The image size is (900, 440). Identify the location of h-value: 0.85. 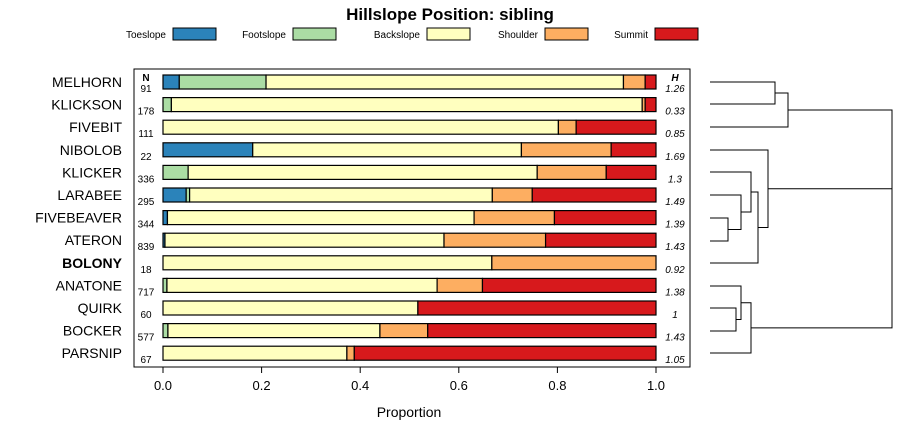
(675, 134).